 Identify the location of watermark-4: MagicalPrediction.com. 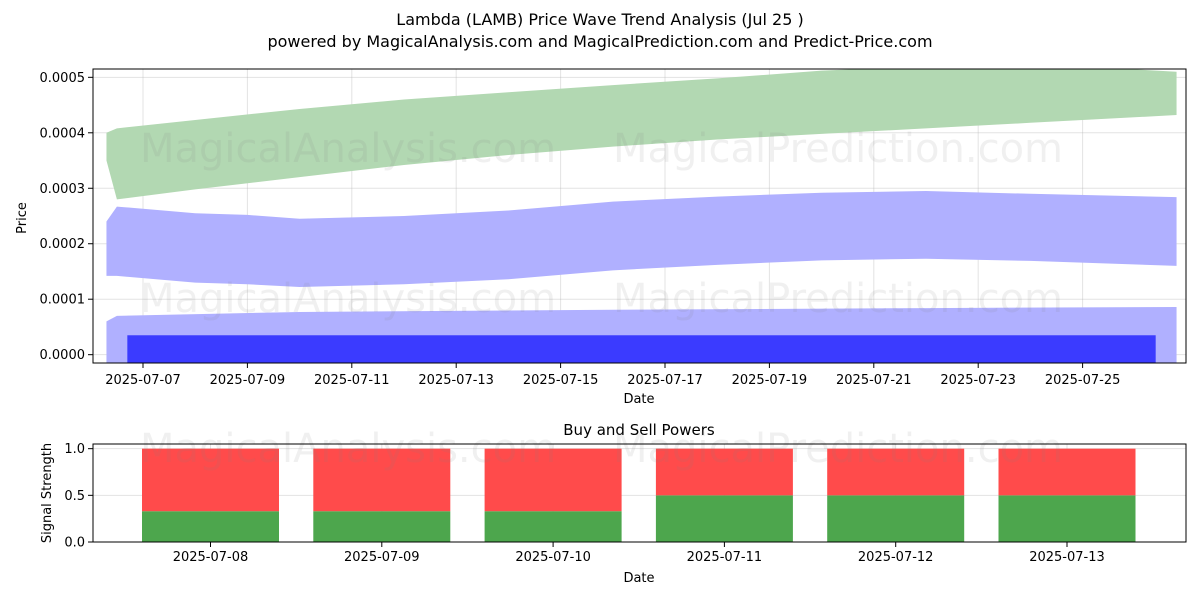
(838, 299).